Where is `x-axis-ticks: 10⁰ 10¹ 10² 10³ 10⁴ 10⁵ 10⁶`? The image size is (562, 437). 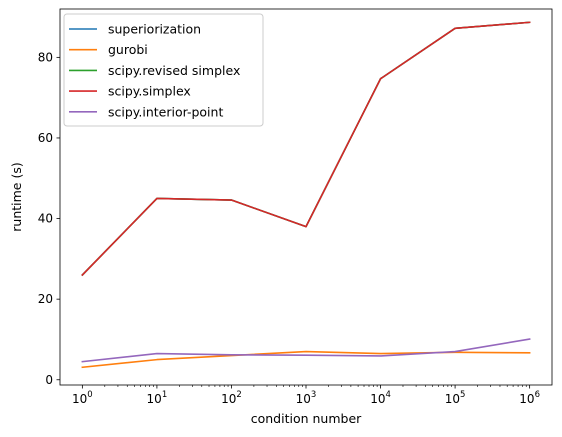
x-axis-ticks: 10⁰ 10¹ 10² 10³ 10⁴ 10⁵ 10⁶ is located at coordinates (306, 395).